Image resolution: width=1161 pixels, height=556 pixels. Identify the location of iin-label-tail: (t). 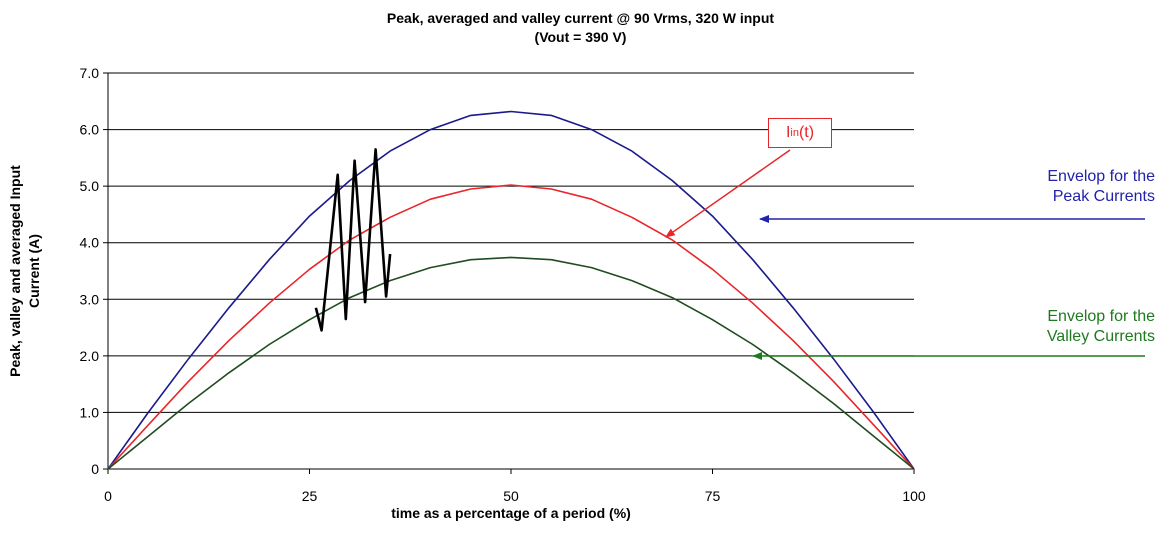
(806, 132).